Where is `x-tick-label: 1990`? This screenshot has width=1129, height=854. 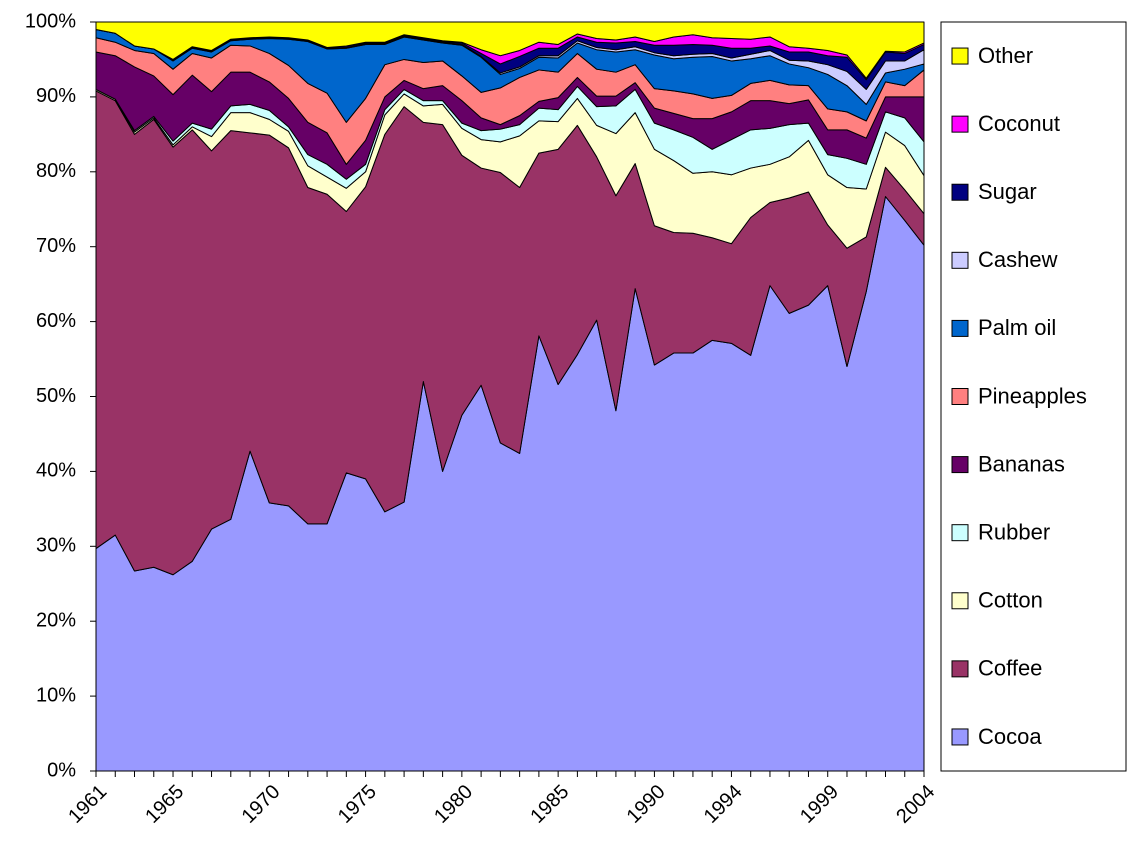
x-tick-label: 1990 is located at coordinates (646, 804).